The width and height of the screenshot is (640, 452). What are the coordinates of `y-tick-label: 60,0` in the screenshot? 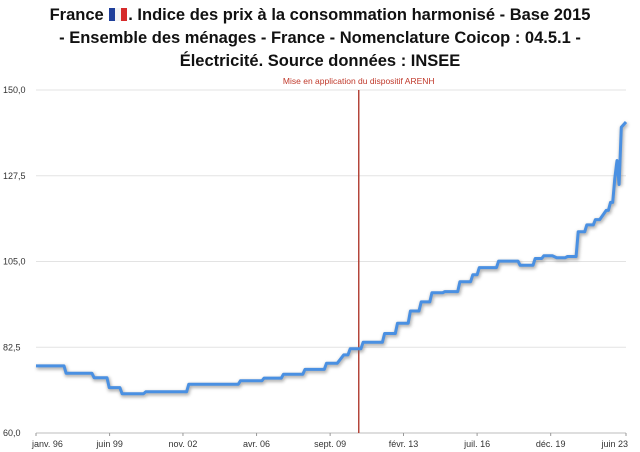 It's located at (12, 433).